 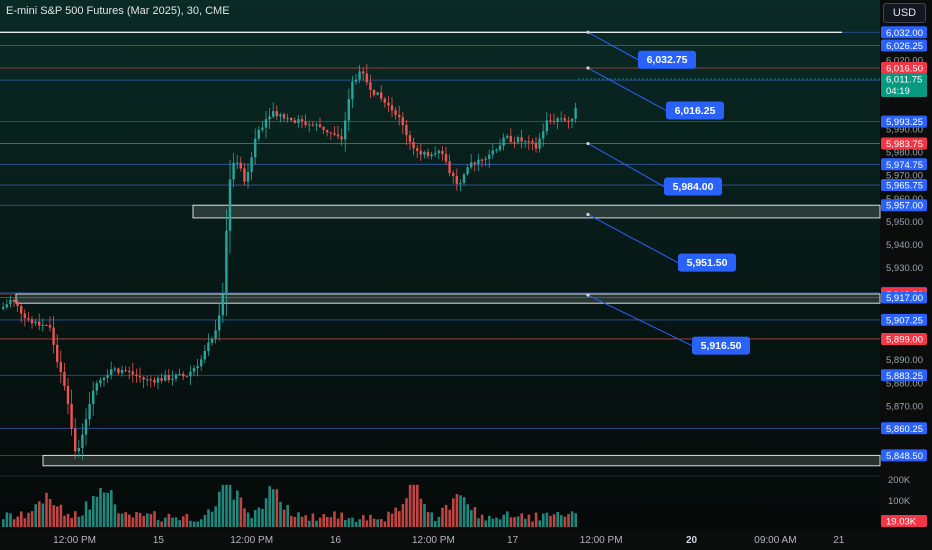 I want to click on time-axis-bg, so click(x=440, y=540).